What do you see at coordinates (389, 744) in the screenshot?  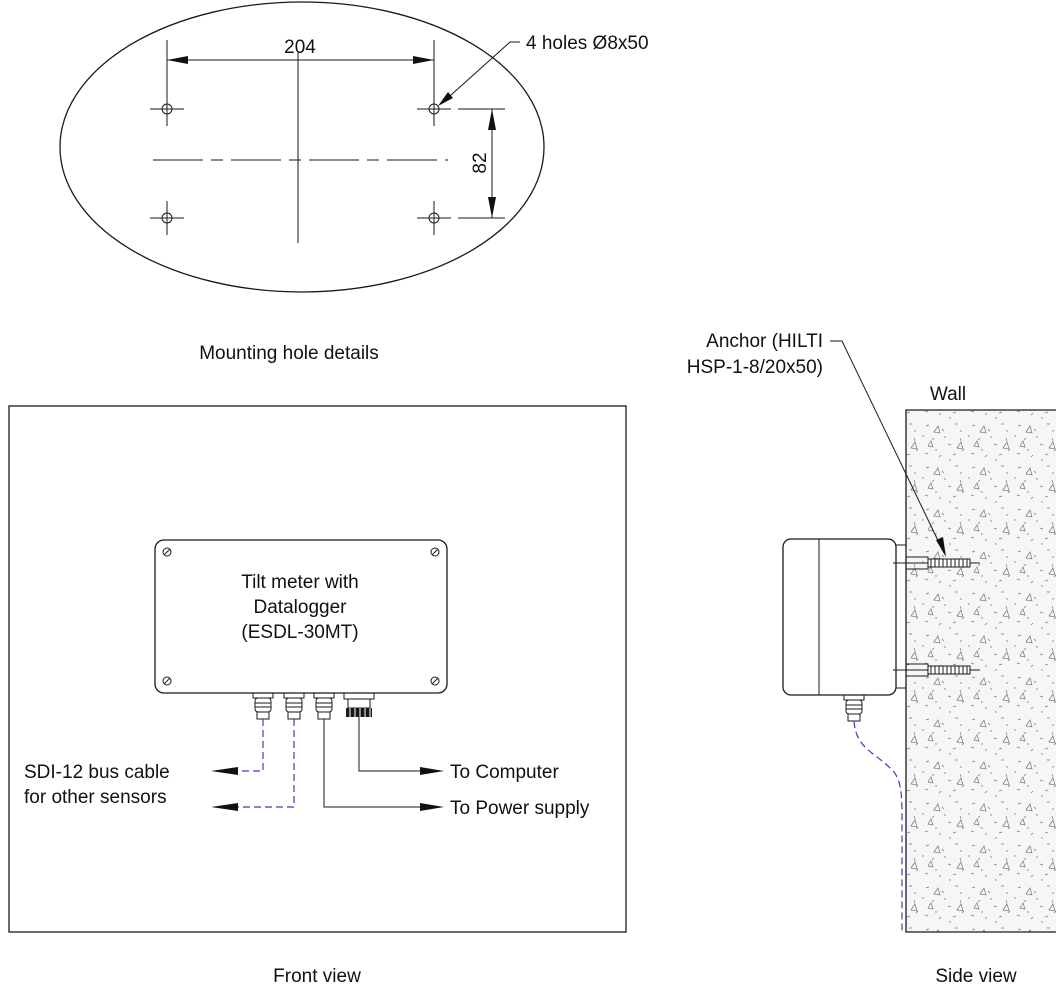 I see `computer-cable` at bounding box center [389, 744].